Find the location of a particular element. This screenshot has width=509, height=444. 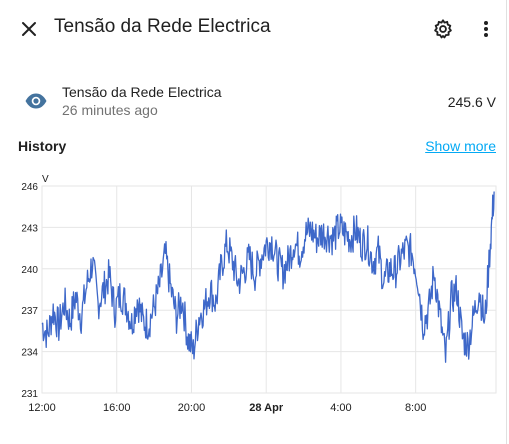

close-icon is located at coordinates (29, 29).